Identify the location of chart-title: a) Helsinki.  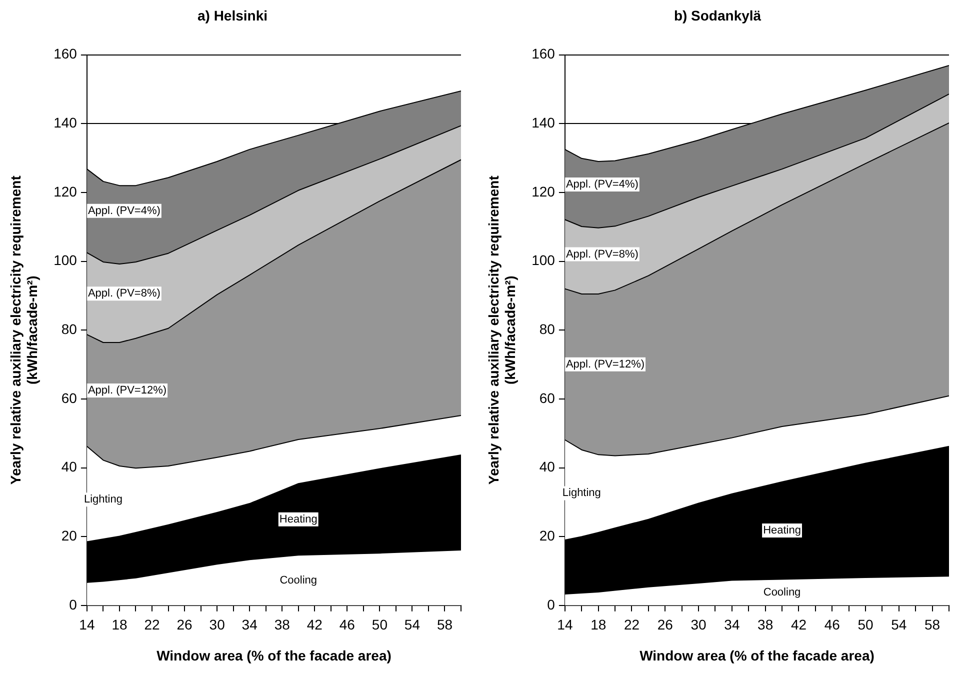
(232, 15).